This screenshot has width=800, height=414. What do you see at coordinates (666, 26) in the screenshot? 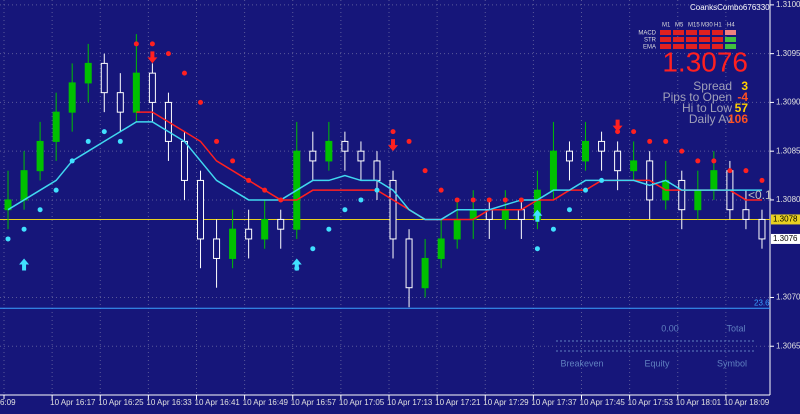
I see `timeframe: M1` at bounding box center [666, 26].